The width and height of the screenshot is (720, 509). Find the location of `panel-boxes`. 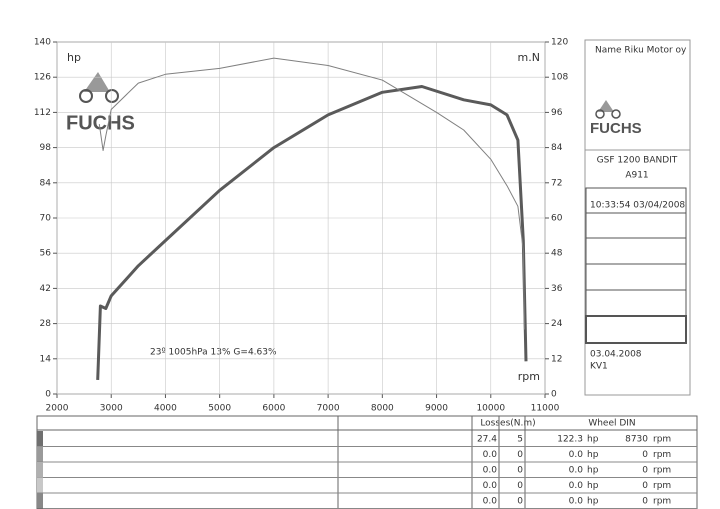

panel-boxes is located at coordinates (636, 265).